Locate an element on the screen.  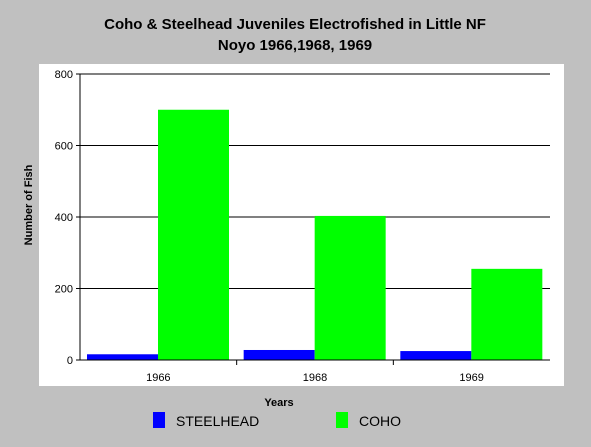
bar-coho-1968 is located at coordinates (350, 287).